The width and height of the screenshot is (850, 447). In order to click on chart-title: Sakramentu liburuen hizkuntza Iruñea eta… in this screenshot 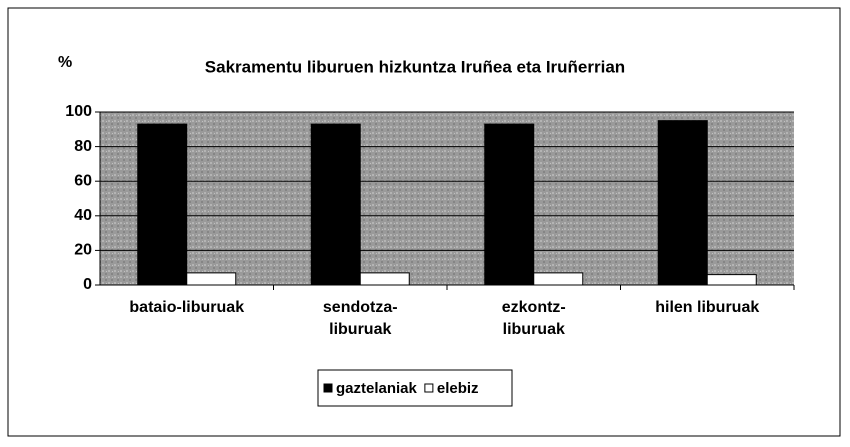, I will do `click(415, 66)`.